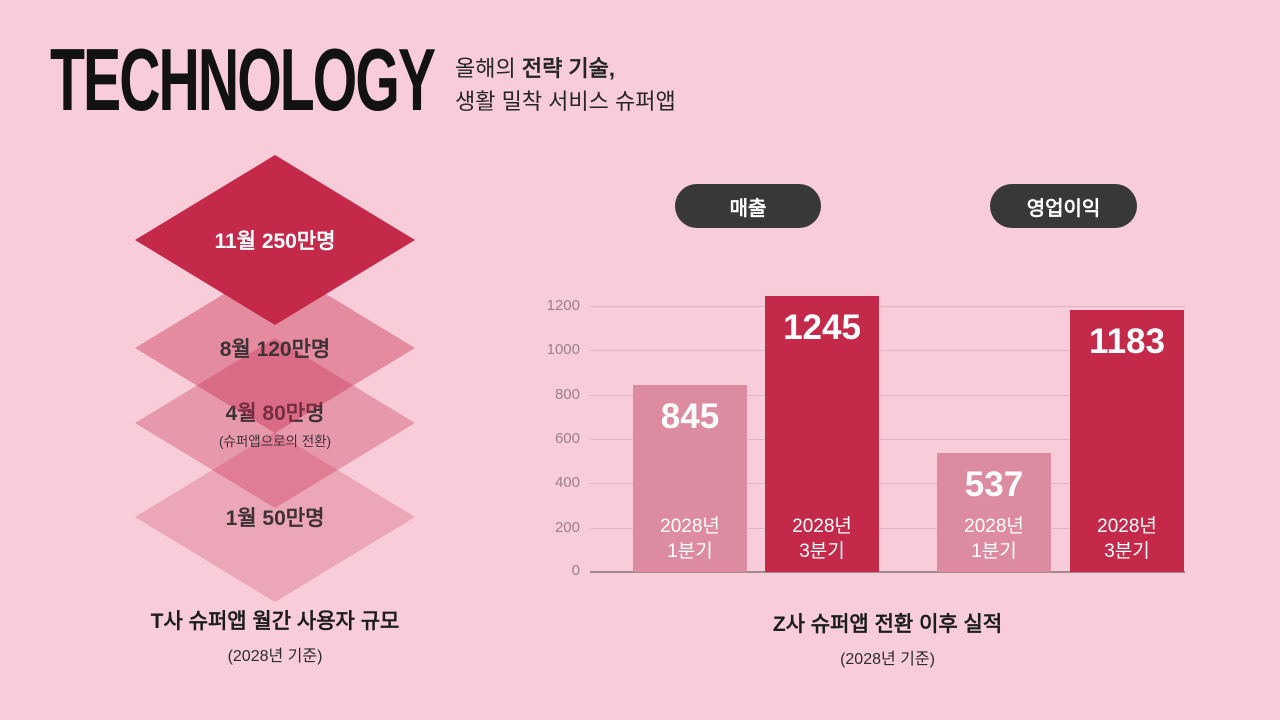 The width and height of the screenshot is (1280, 720). Describe the element at coordinates (822, 327) in the screenshot. I see `bar-value-label: 1245` at that location.